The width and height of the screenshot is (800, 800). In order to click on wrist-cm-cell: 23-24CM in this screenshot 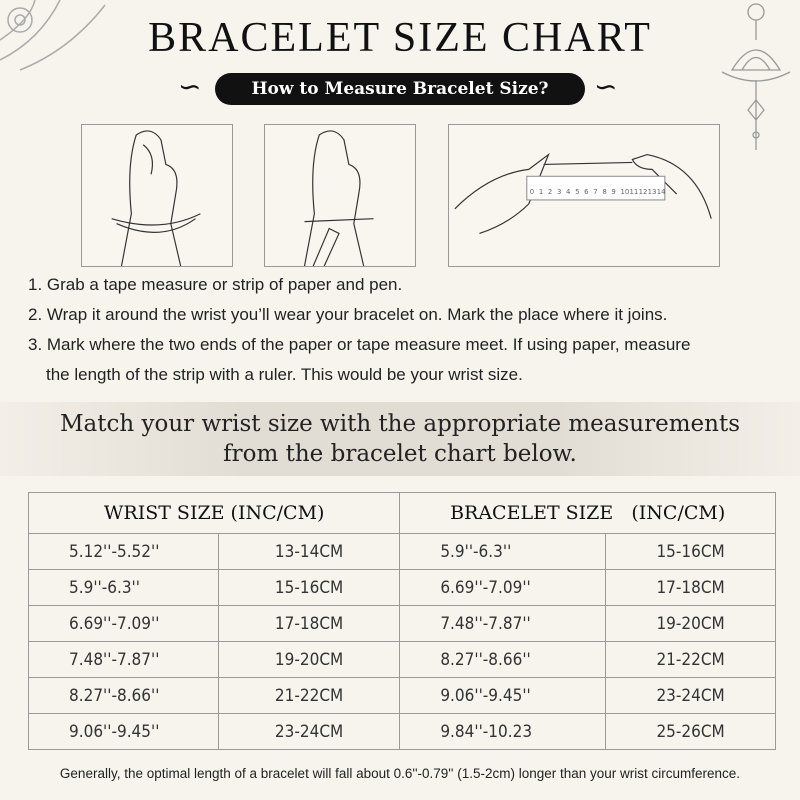, I will do `click(309, 731)`.